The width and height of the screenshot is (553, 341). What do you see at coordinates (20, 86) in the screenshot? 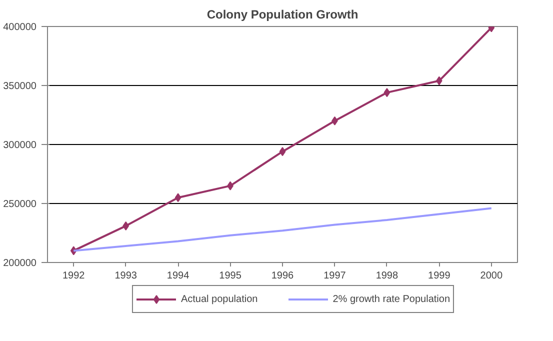
I see `y-tick-label: 350000` at bounding box center [20, 86].